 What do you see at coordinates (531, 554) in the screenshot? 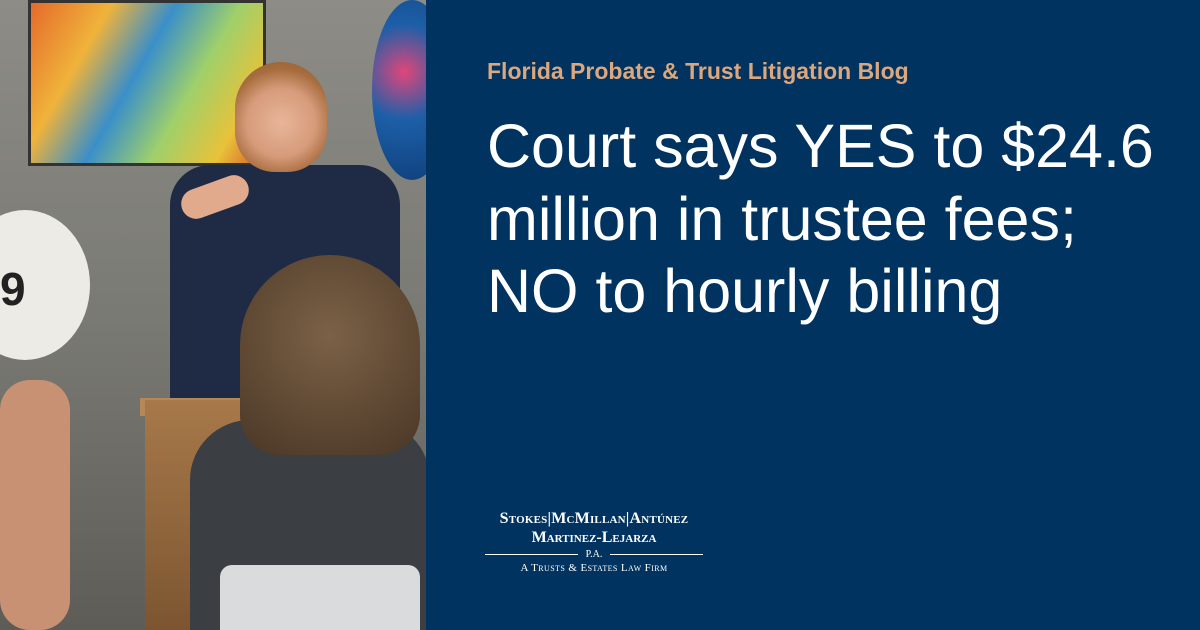
I see `logo-rule-left` at bounding box center [531, 554].